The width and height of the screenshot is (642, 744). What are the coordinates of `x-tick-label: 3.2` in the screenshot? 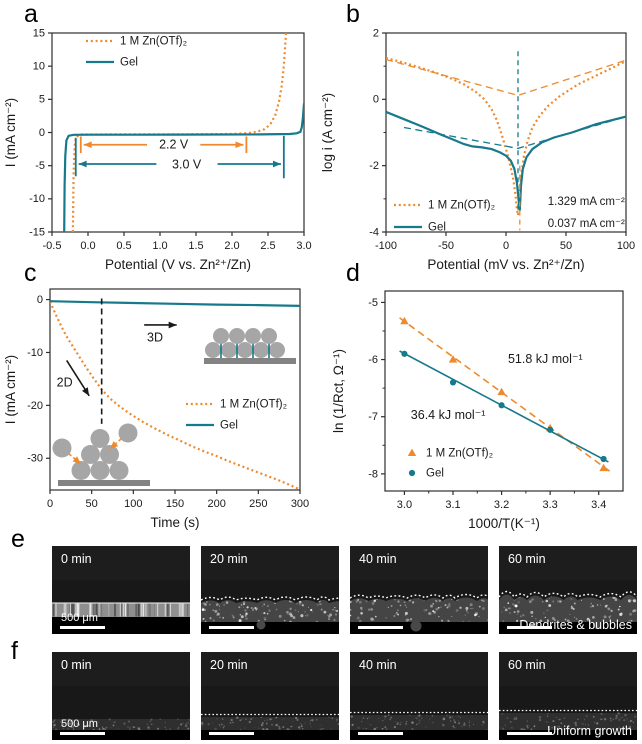 It's located at (501, 505).